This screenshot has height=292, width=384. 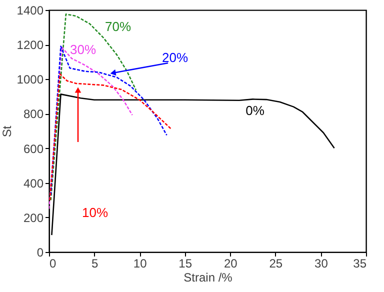 I want to click on x-tick-label: 15, so click(x=185, y=263).